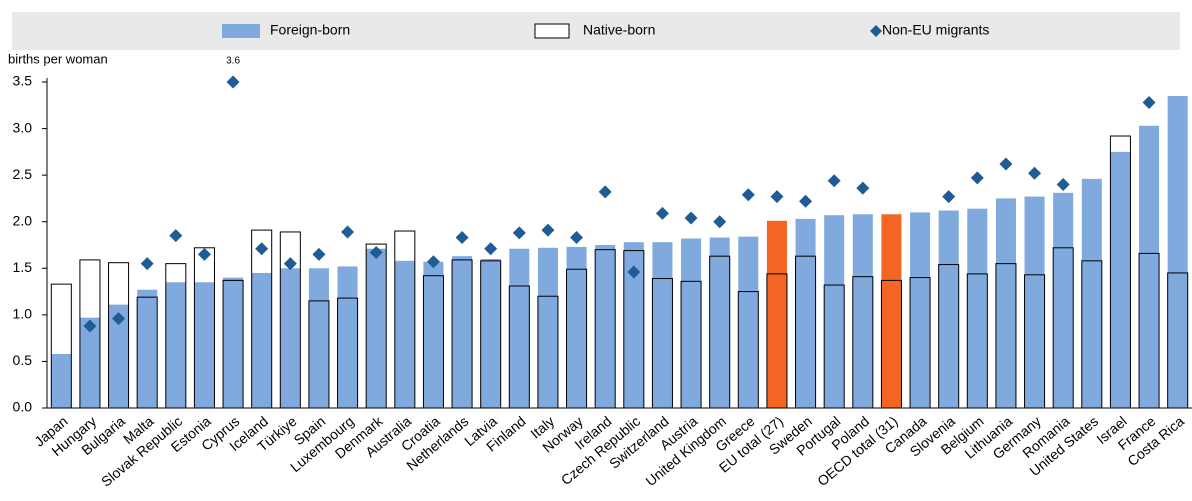 The image size is (1192, 501). What do you see at coordinates (23, 220) in the screenshot?
I see `y-tick-label: 2.0` at bounding box center [23, 220].